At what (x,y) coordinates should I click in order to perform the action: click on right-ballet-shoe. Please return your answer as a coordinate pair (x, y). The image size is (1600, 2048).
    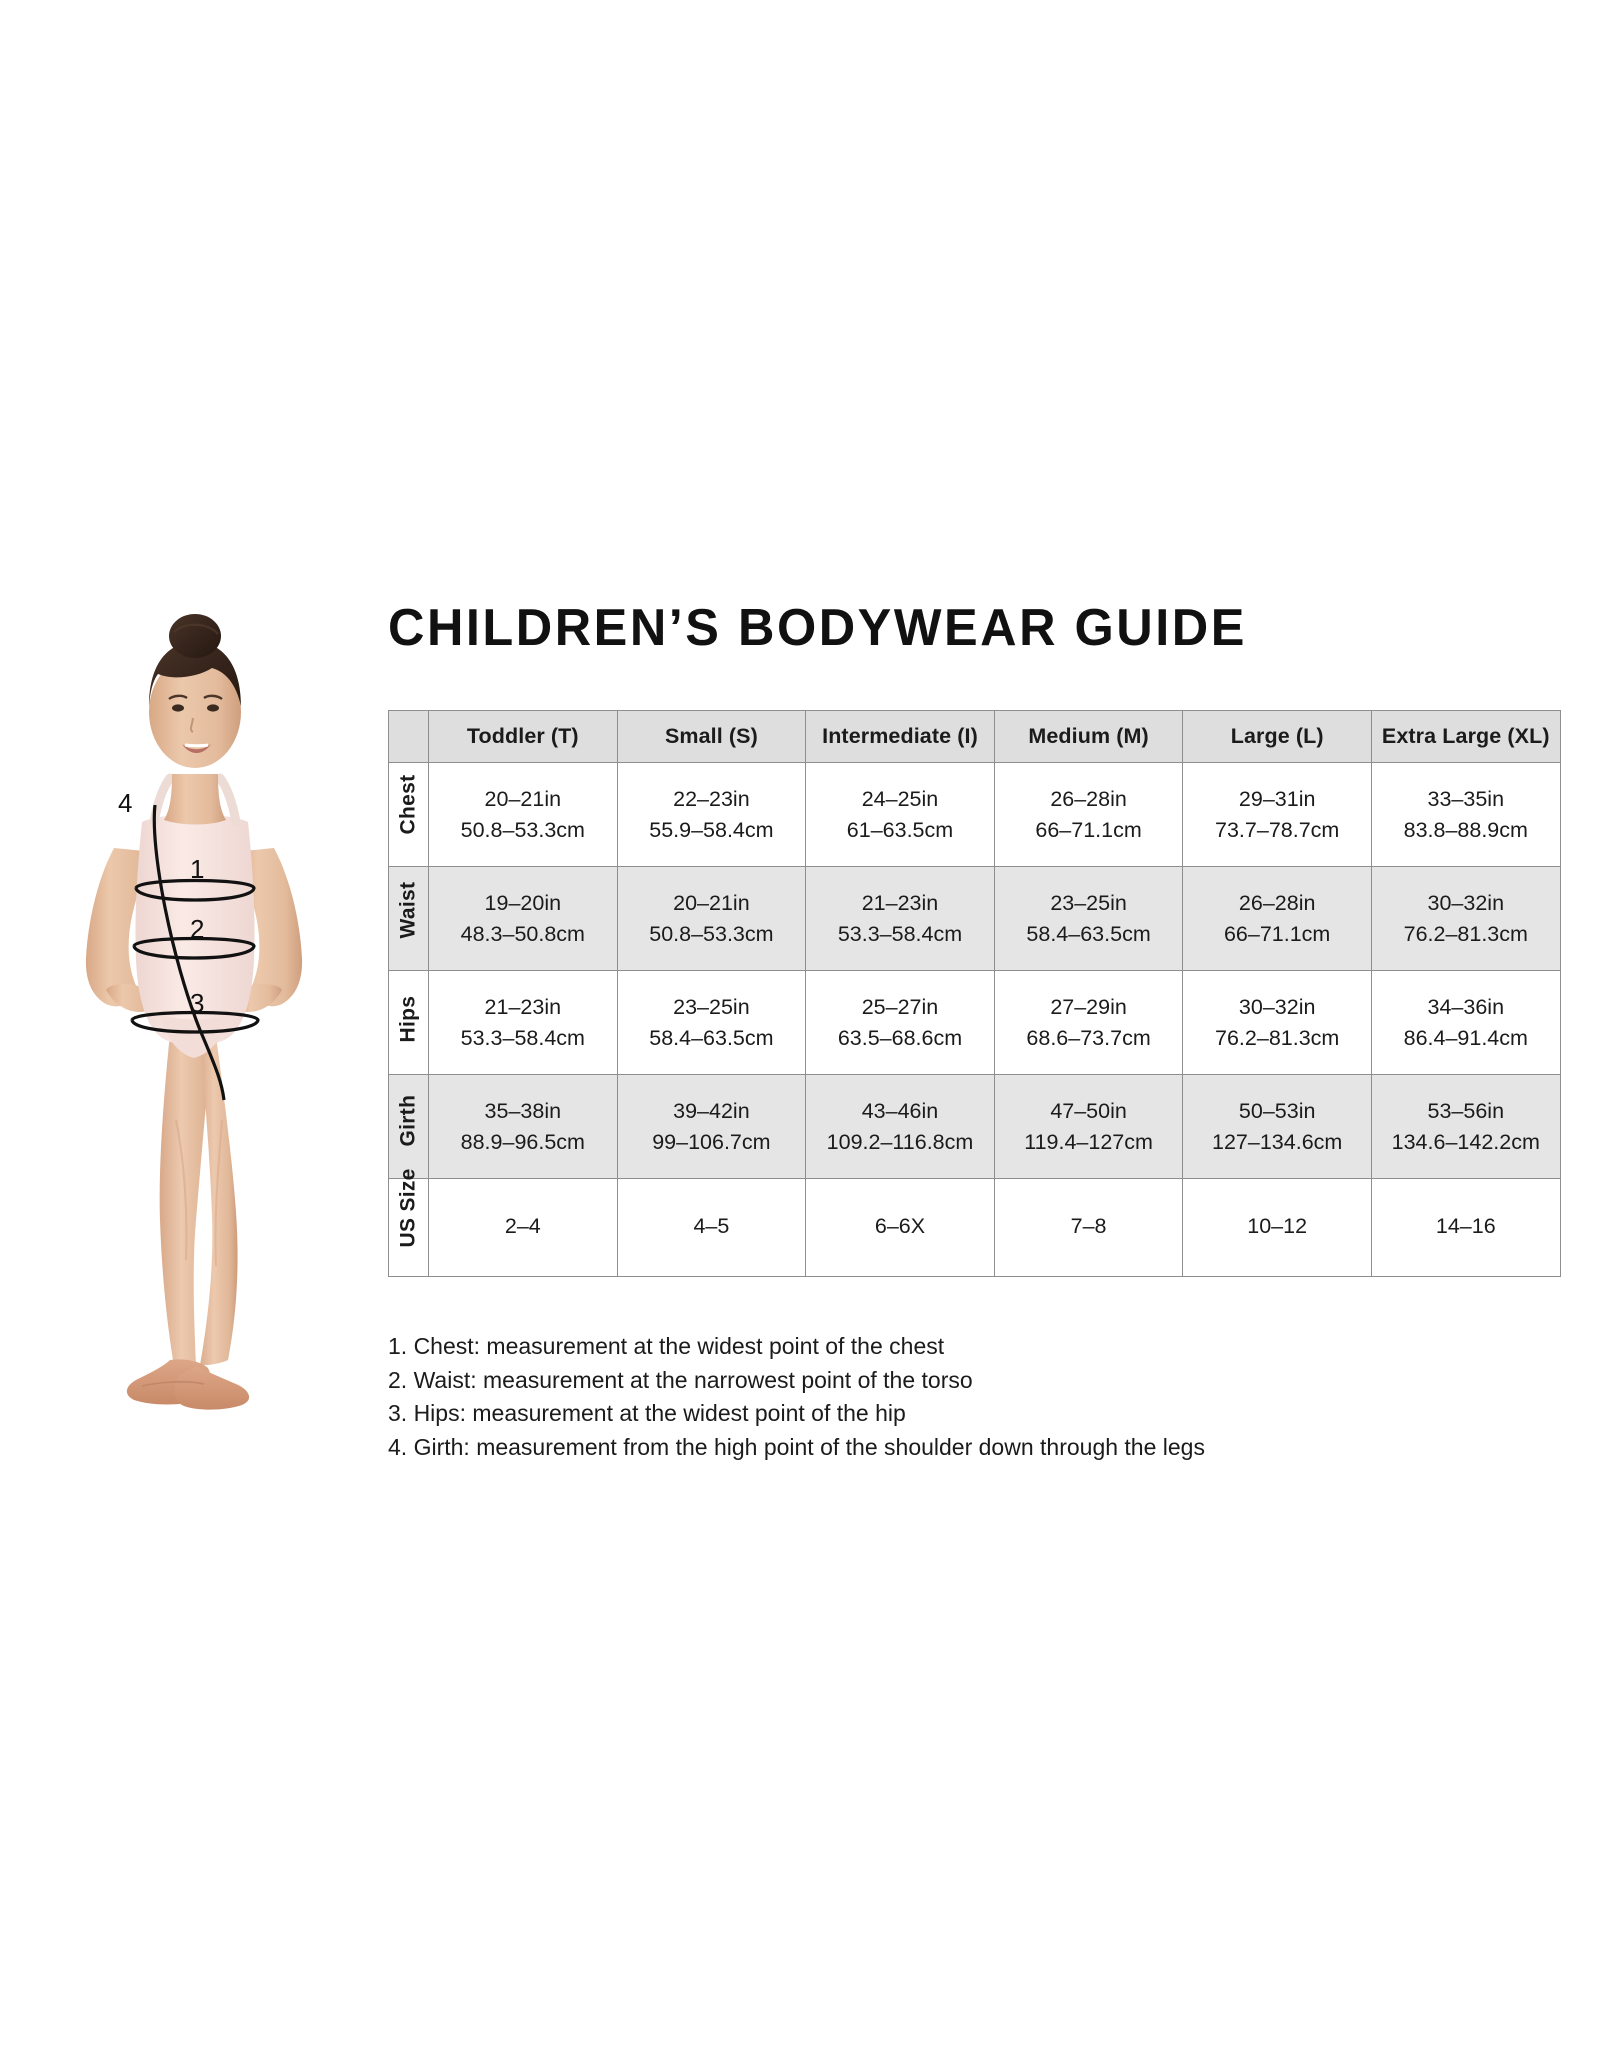
    Looking at the image, I should click on (212, 1388).